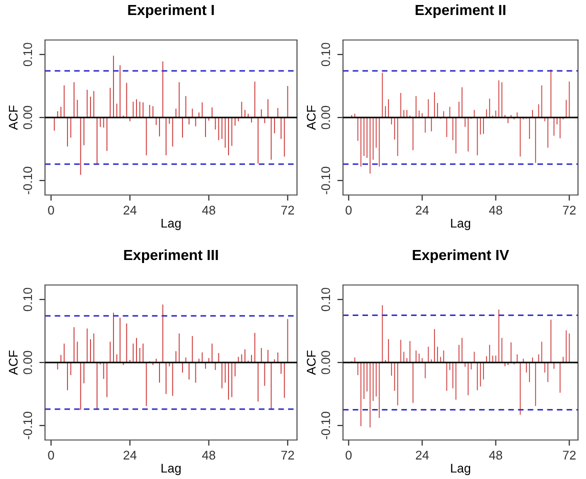 The image size is (586, 479). What do you see at coordinates (461, 256) in the screenshot?
I see `chart-title: Experiment IV` at bounding box center [461, 256].